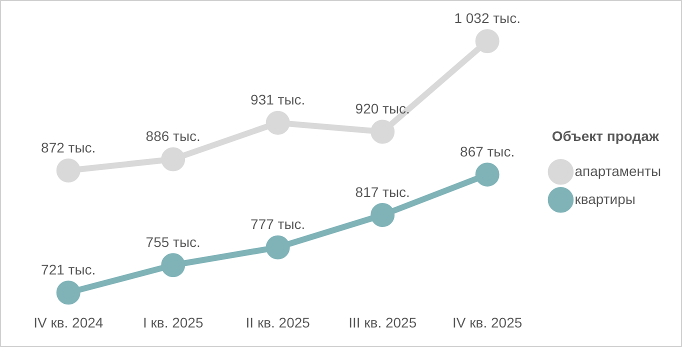 This screenshot has width=682, height=347. Describe the element at coordinates (487, 18) in the screenshot. I see `data-label: 1 032 тыс.` at that location.